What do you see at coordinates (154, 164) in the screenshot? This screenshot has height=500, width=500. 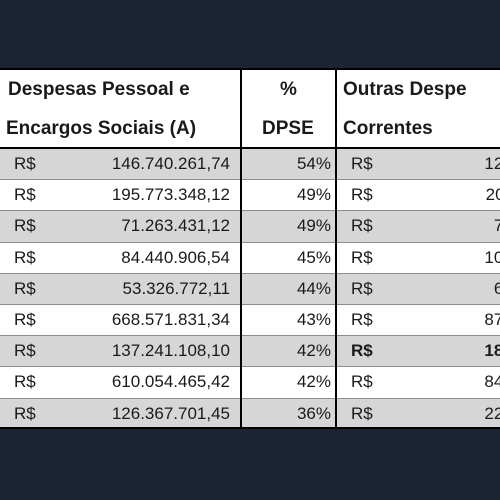 I see `amount-cell: 146.740.261,74` at bounding box center [154, 164].